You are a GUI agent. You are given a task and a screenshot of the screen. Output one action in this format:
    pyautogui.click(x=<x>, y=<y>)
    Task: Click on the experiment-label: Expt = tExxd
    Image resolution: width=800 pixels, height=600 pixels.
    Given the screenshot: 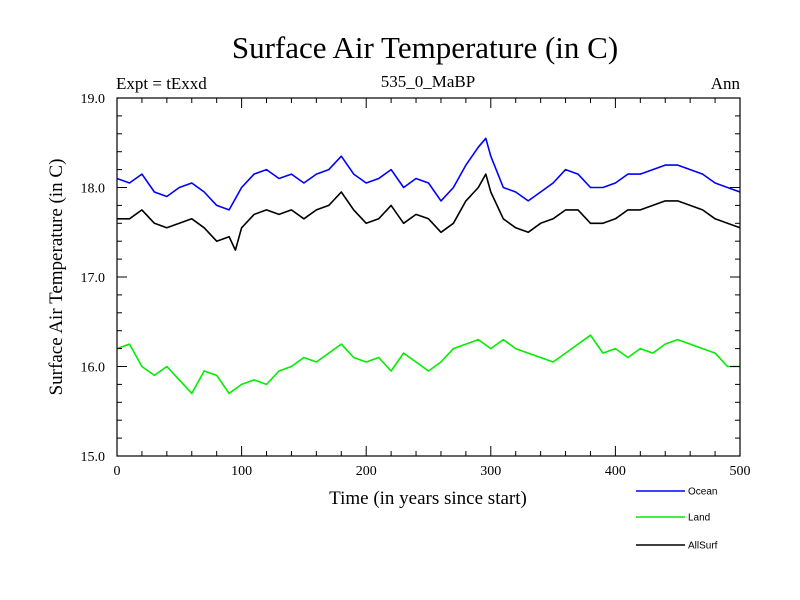 What is the action you would take?
    pyautogui.click(x=161, y=83)
    